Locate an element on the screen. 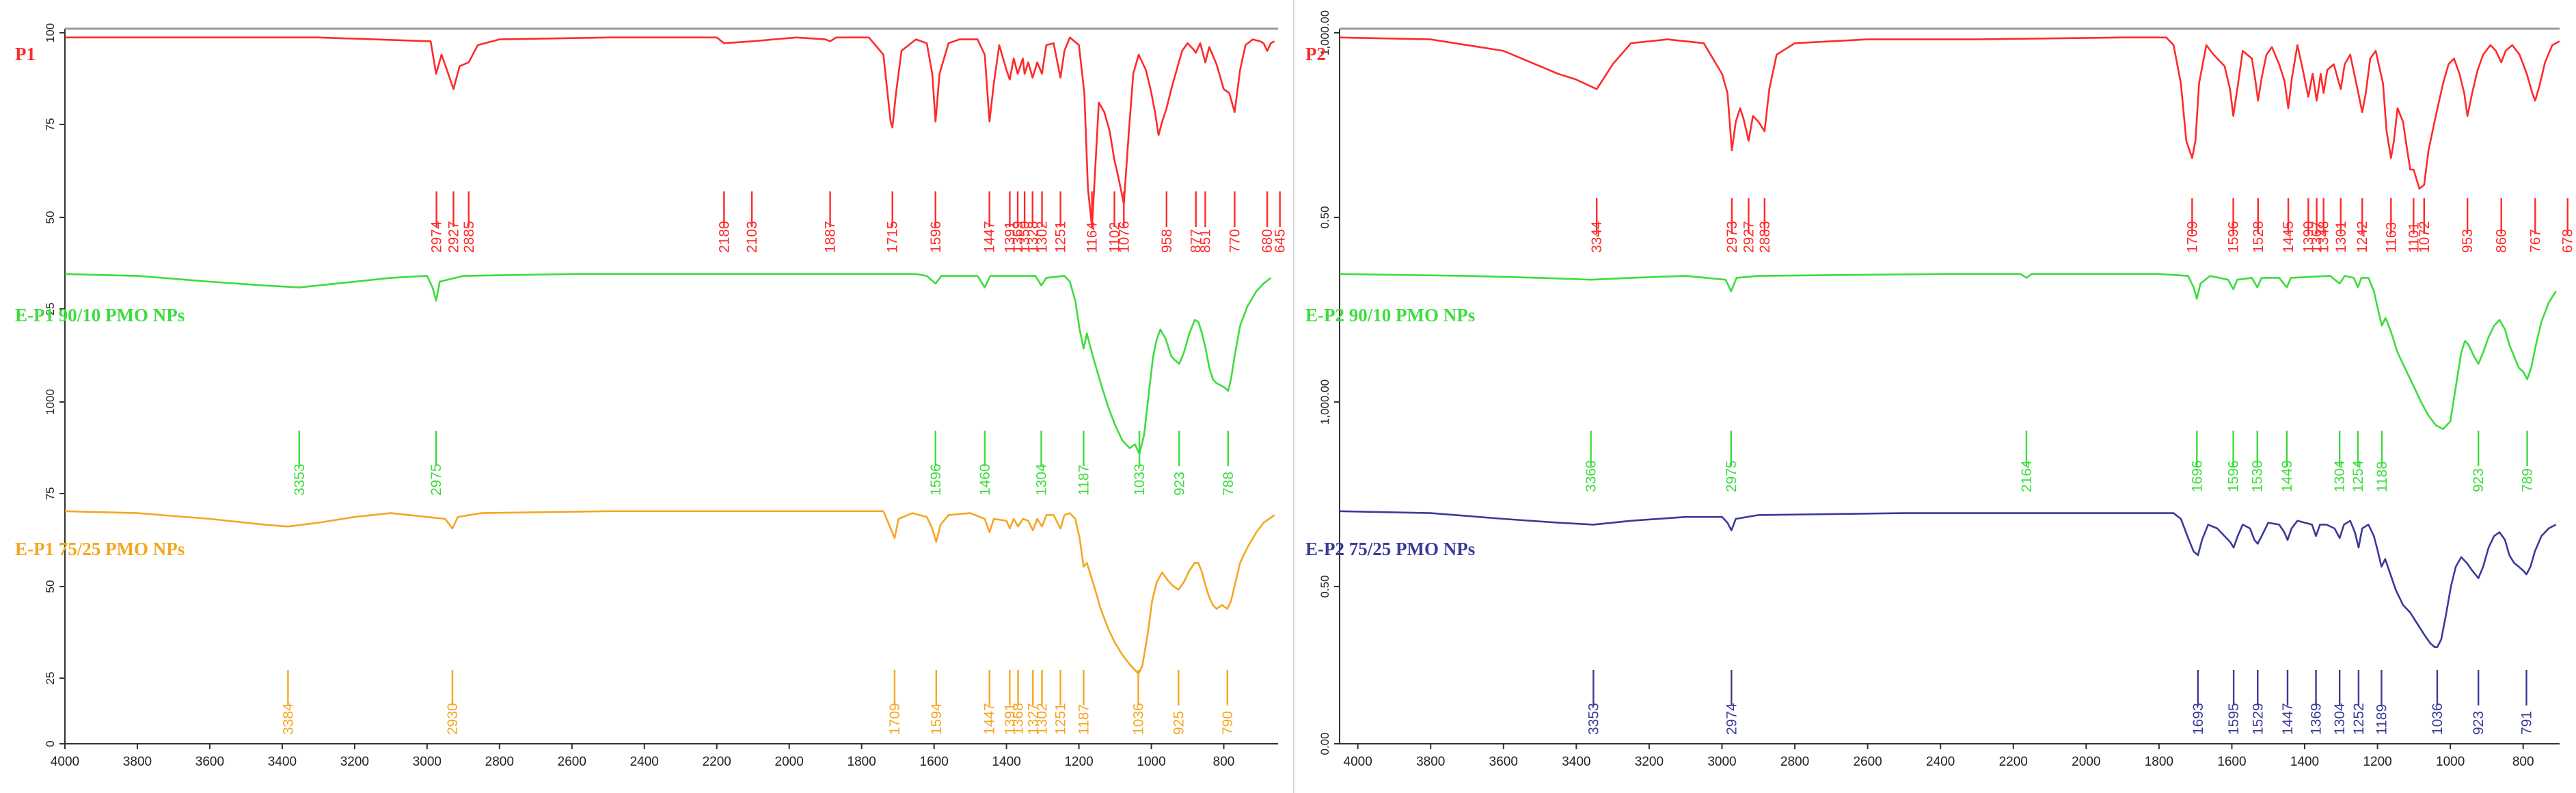 The width and height of the screenshot is (2576, 793). peak-label: 1327 is located at coordinates (1033, 719).